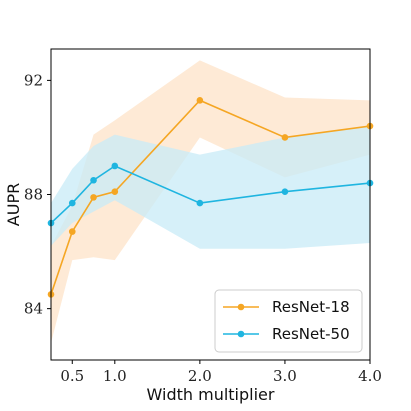 The width and height of the screenshot is (411, 411). What do you see at coordinates (33, 80) in the screenshot?
I see `y-tick-label: 92` at bounding box center [33, 80].